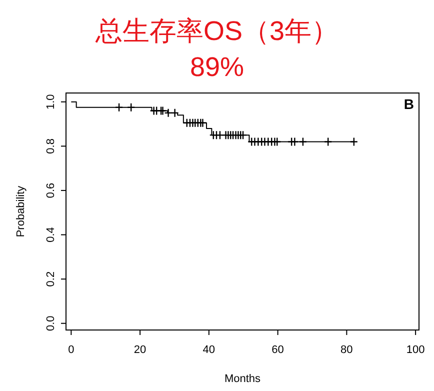 Image resolution: width=434 pixels, height=391 pixels. I want to click on y-tick-label: 0.0, so click(51, 324).